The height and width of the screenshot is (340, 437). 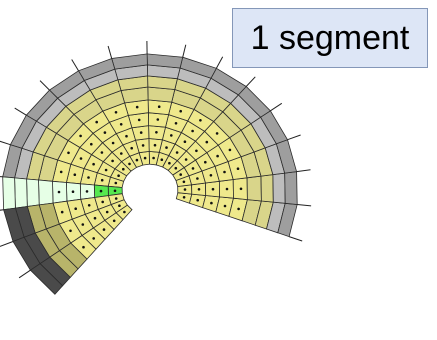 What do you see at coordinates (330, 38) in the screenshot?
I see `segment-callout-label: 1 segment` at bounding box center [330, 38].